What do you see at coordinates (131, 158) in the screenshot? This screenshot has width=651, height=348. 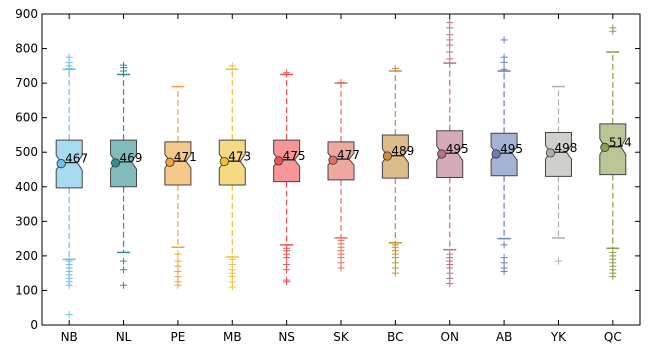 I see `mean-label: 469` at bounding box center [131, 158].